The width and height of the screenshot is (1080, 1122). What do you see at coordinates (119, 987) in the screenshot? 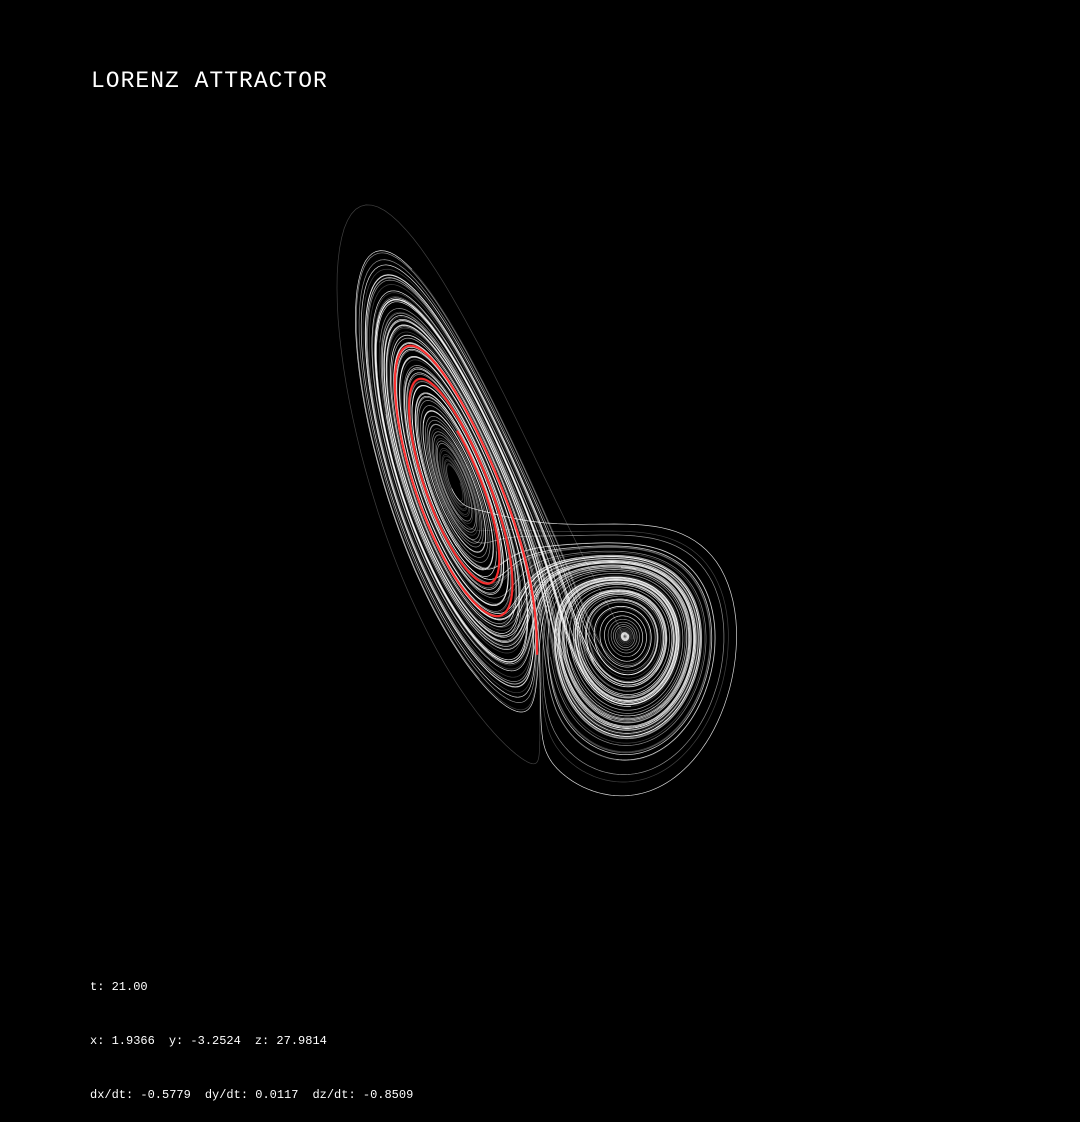
I see `stat: t: 21.00` at bounding box center [119, 987].